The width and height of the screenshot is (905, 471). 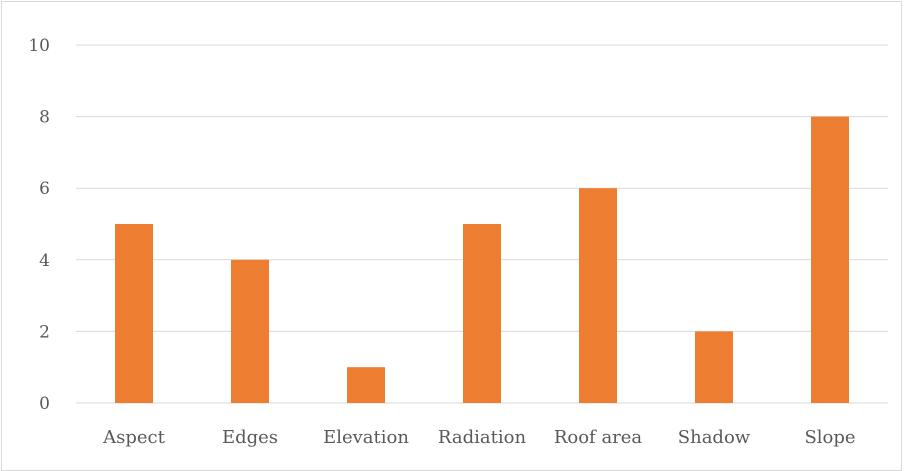 What do you see at coordinates (133, 437) in the screenshot?
I see `x-category-label: Aspect` at bounding box center [133, 437].